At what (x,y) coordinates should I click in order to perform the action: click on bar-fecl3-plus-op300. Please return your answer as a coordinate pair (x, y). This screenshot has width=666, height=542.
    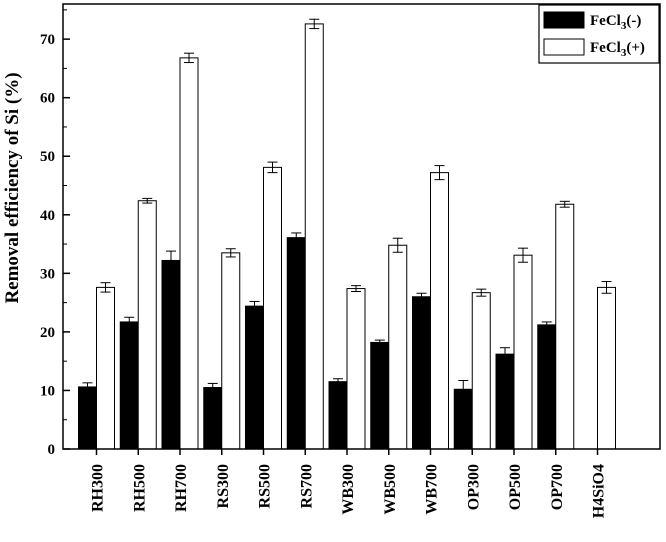
    Looking at the image, I should click on (481, 371).